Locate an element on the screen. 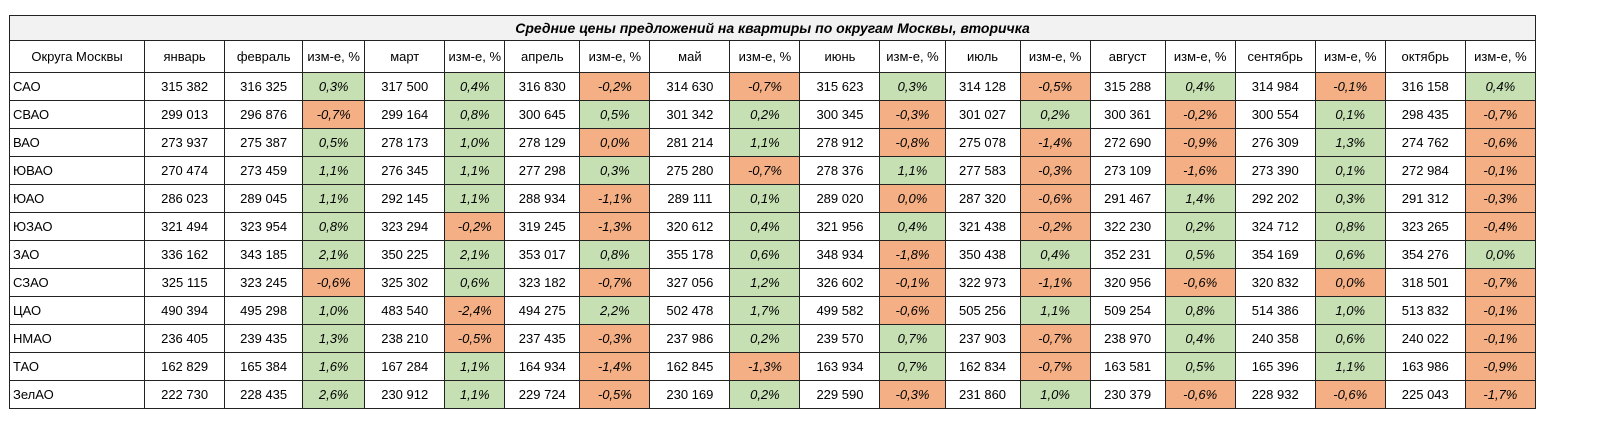  price-cell: 321 438 is located at coordinates (982, 226).